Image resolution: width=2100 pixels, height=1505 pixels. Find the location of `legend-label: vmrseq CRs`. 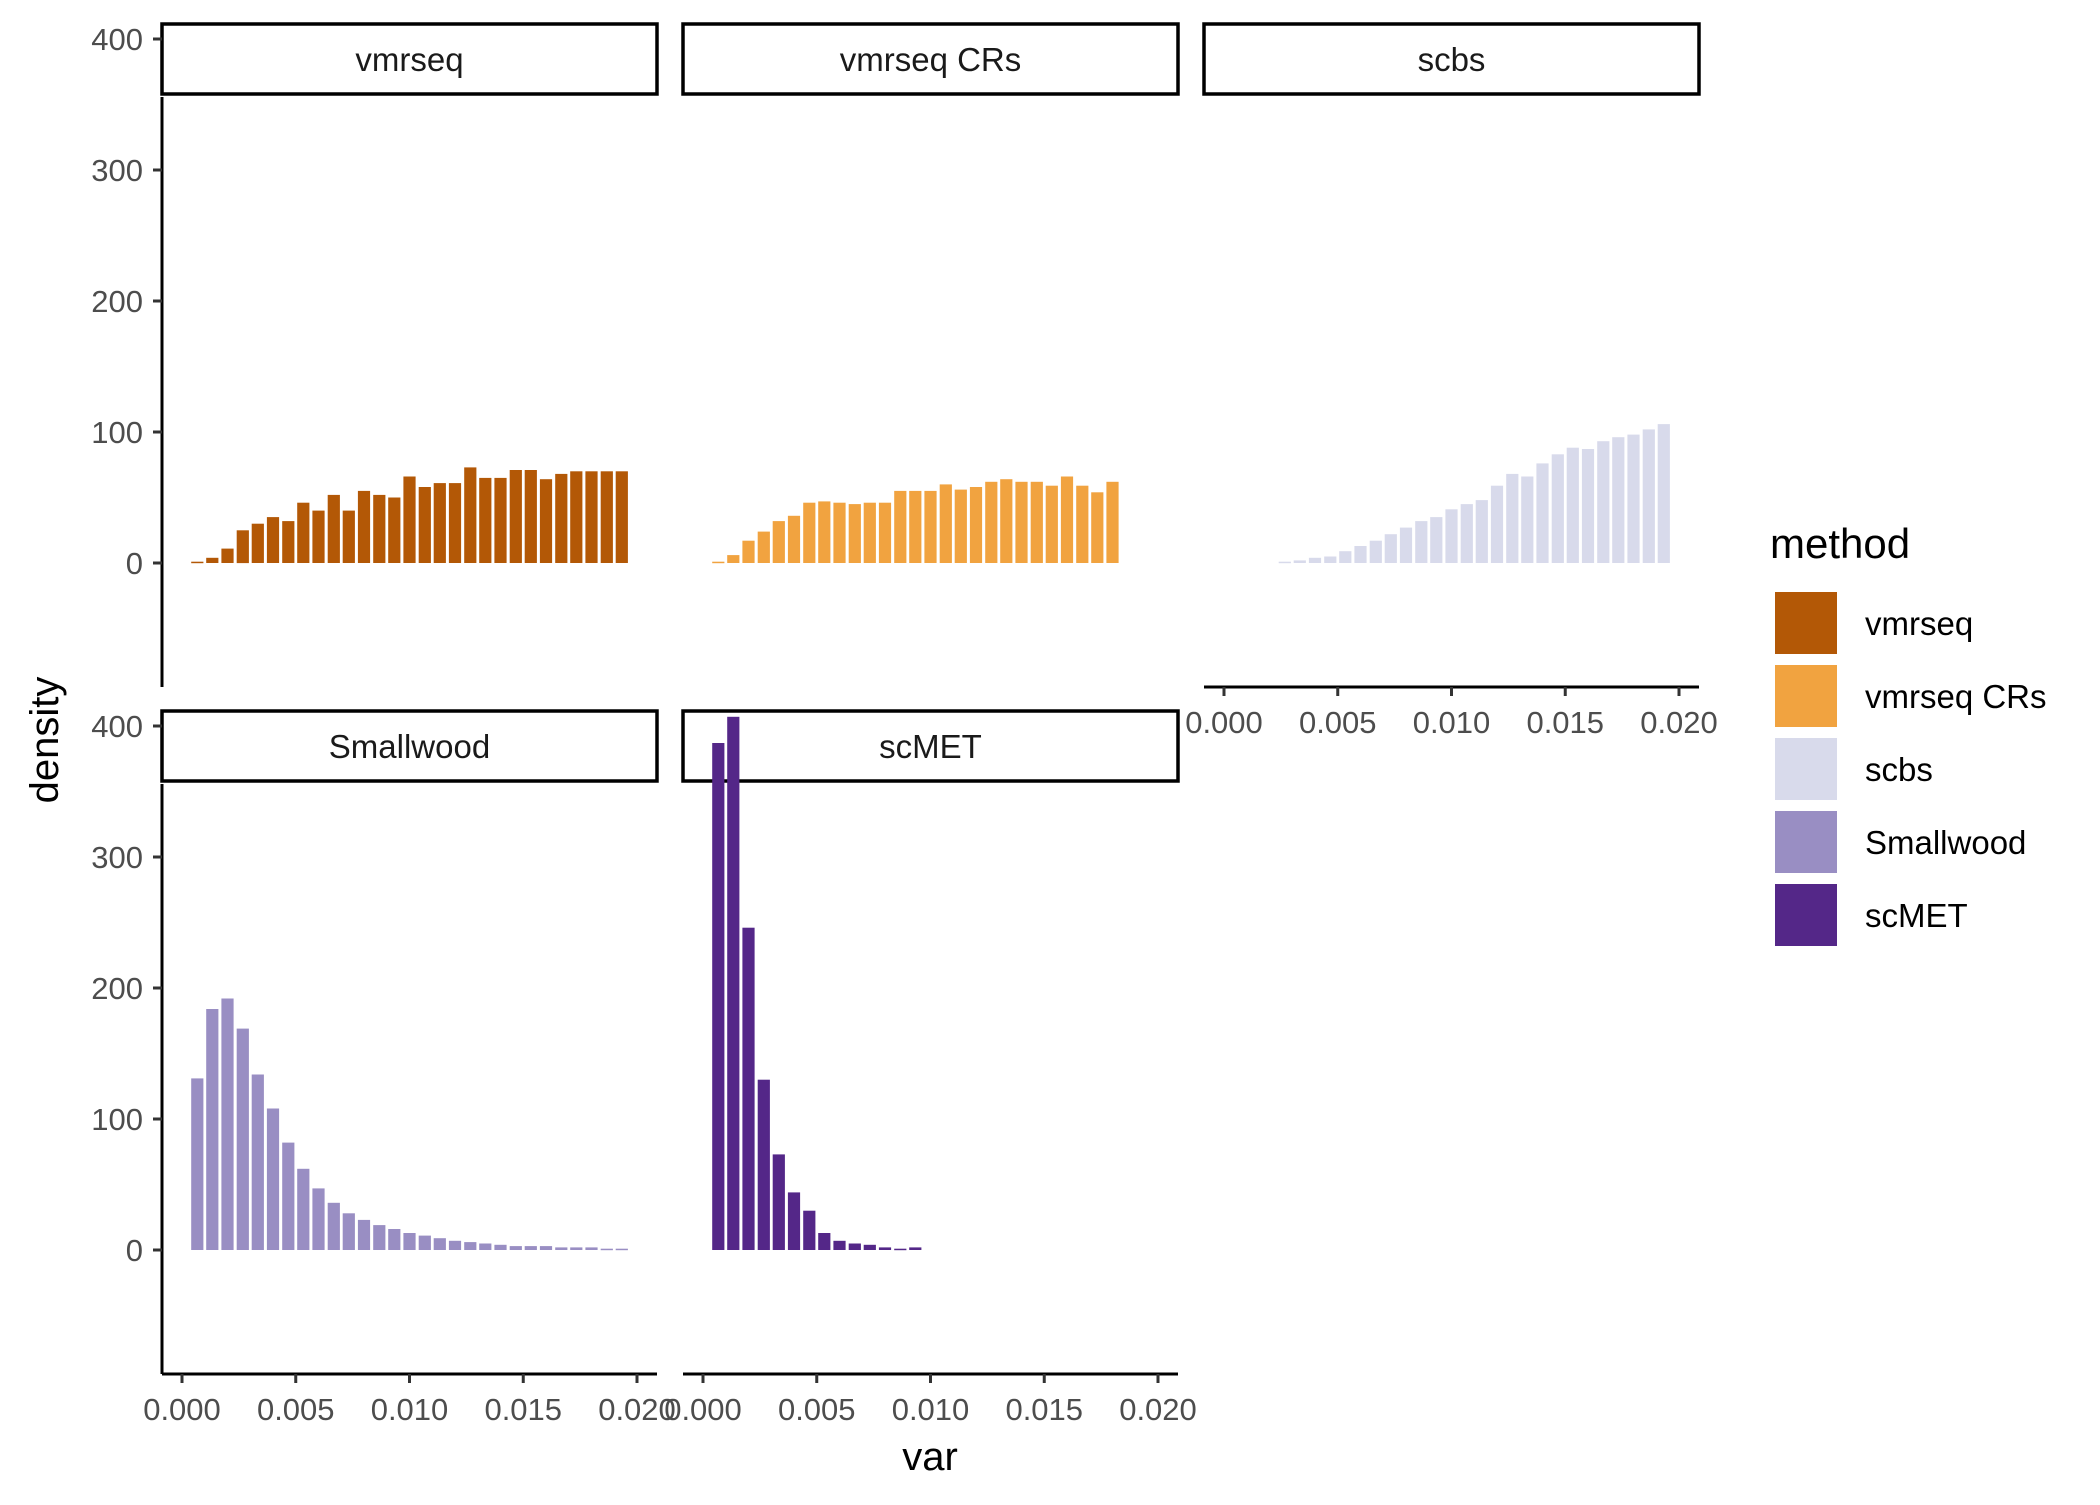

legend-label: vmrseq CRs is located at coordinates (1956, 696).